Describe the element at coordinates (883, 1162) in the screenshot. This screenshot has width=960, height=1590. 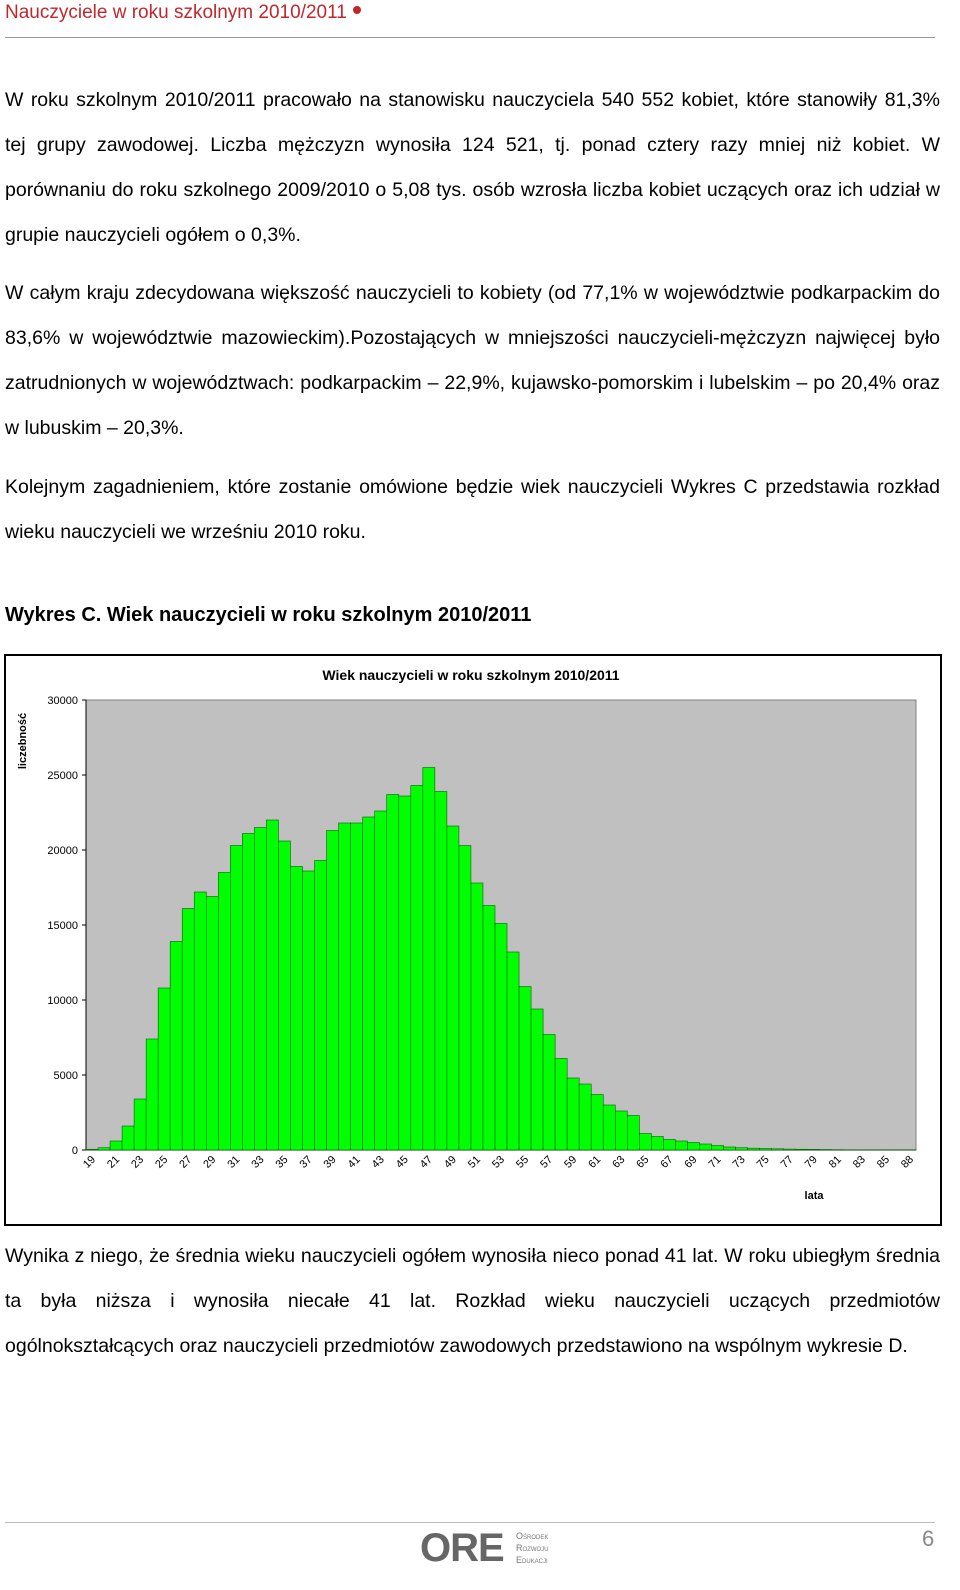
I see `x-tick-label: 85` at that location.